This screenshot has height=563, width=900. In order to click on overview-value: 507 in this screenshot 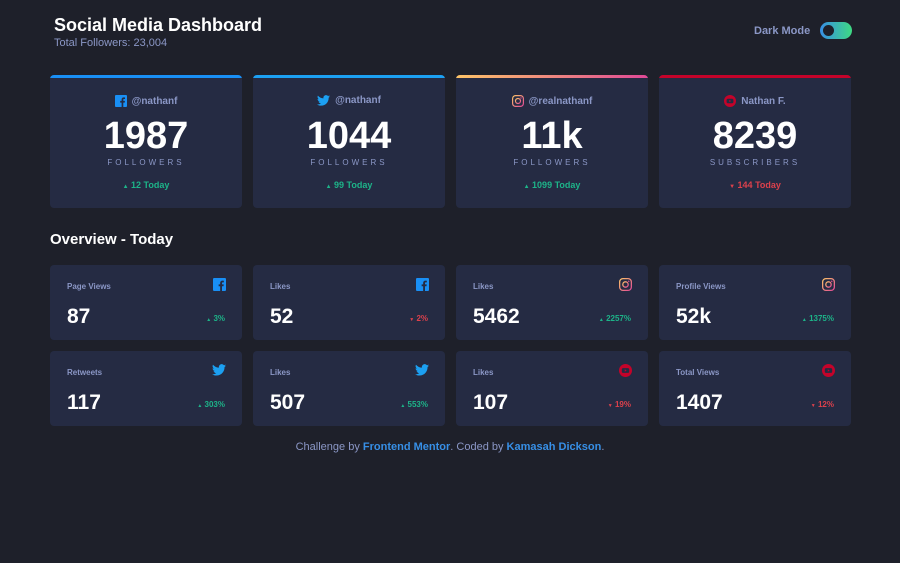, I will do `click(288, 402)`.